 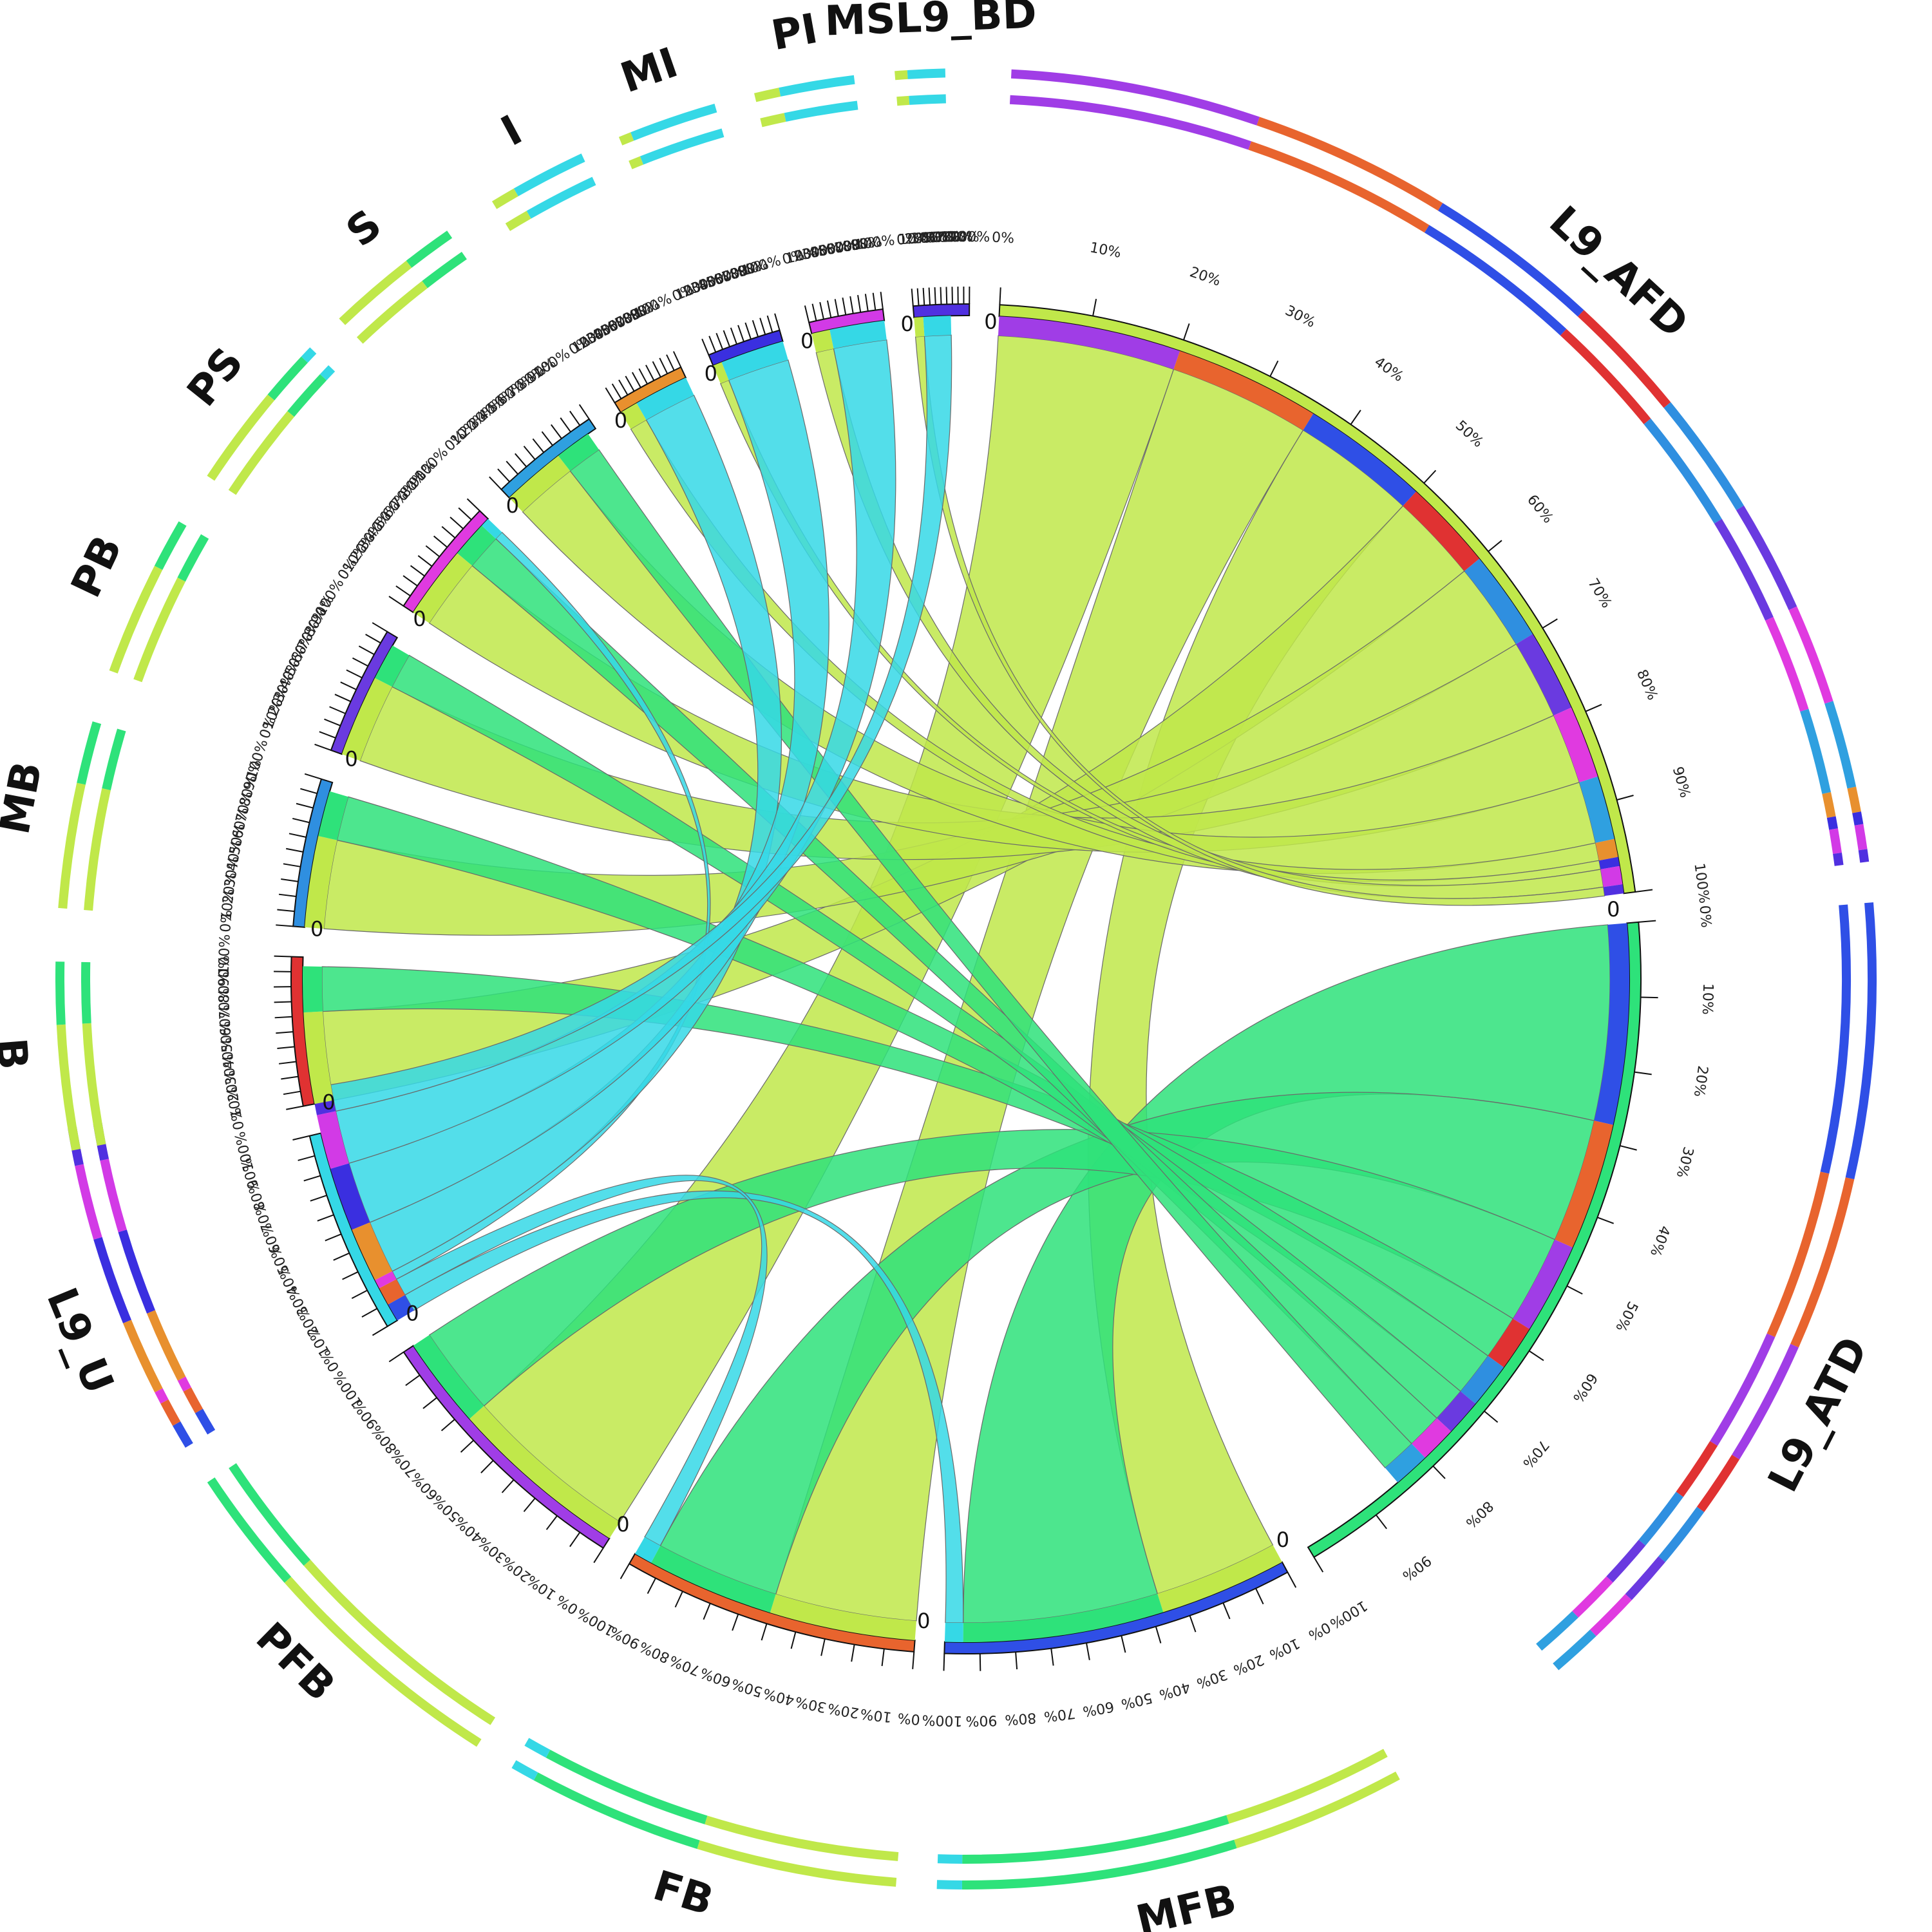 What do you see at coordinates (1597, 810) in the screenshot?
I see `strip-l9_afd-s` at bounding box center [1597, 810].